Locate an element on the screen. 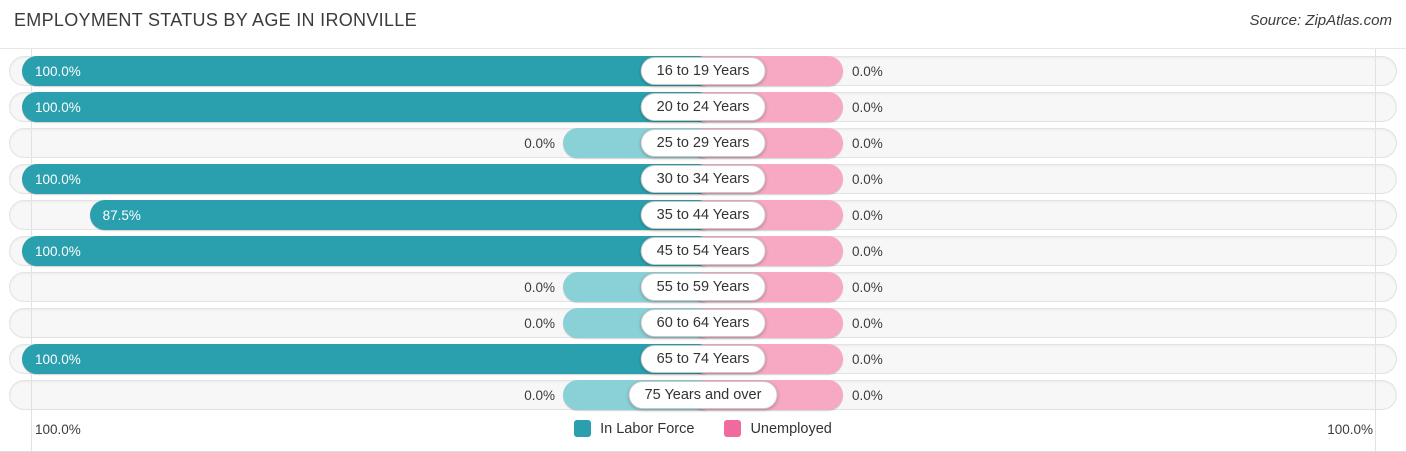 This screenshot has width=1406, height=452. age-group-label: 60 to 64 Years is located at coordinates (703, 323).